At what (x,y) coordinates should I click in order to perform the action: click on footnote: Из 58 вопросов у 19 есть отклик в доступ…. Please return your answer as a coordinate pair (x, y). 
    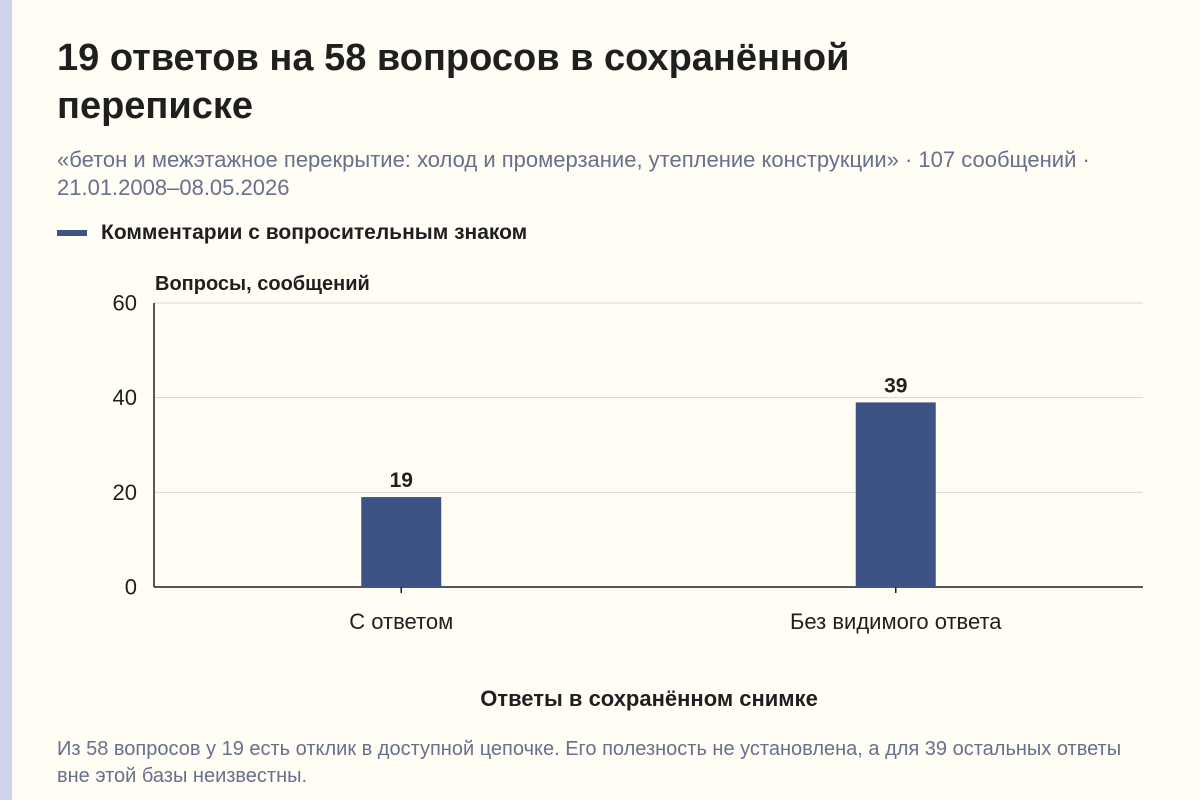
    Looking at the image, I should click on (589, 762).